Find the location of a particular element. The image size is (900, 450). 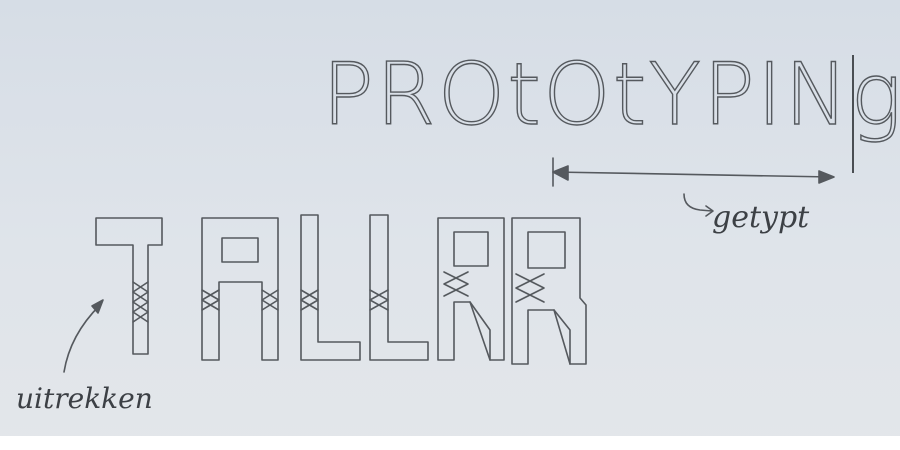

letter-a-outer is located at coordinates (240, 289).